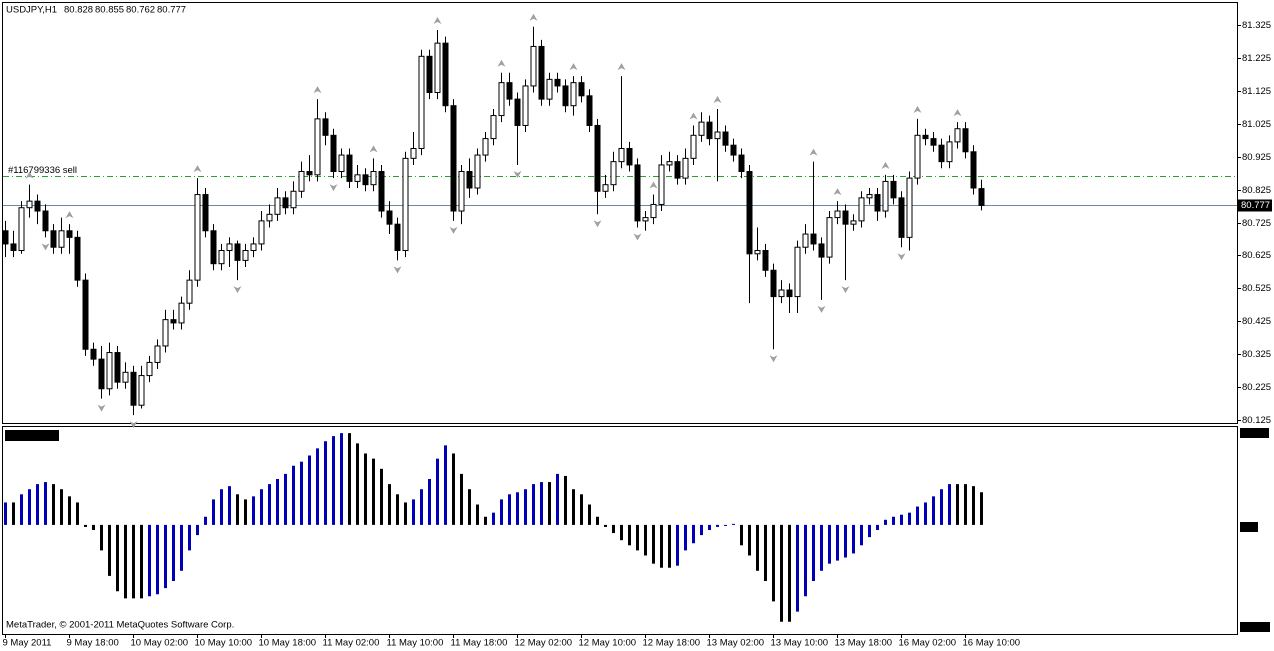 This screenshot has width=1274, height=651. Describe the element at coordinates (140, 10) in the screenshot. I see `header-low: 80.762` at that location.